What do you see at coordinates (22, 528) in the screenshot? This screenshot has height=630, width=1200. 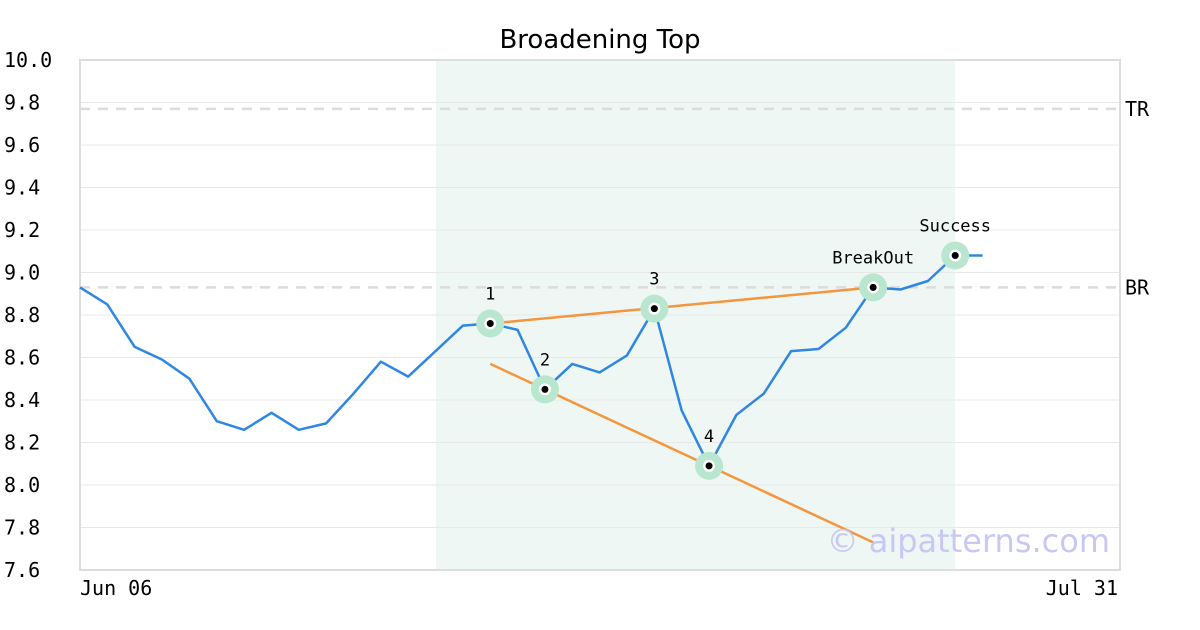 I see `y-tick-label: 7.8` at bounding box center [22, 528].